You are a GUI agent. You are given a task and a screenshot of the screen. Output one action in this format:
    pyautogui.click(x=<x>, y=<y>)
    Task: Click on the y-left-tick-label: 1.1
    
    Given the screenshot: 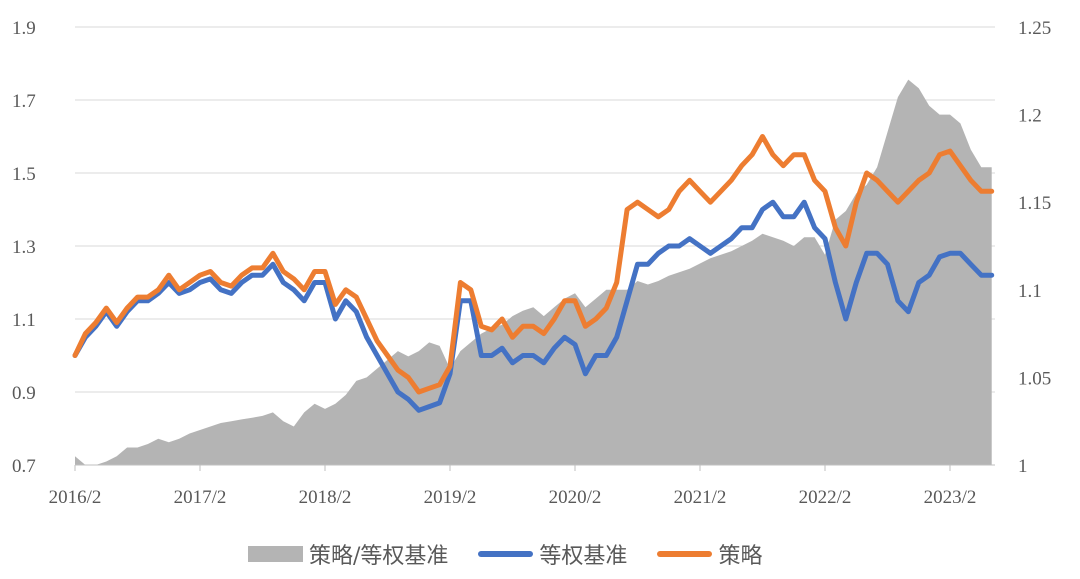 What is the action you would take?
    pyautogui.click(x=24, y=320)
    